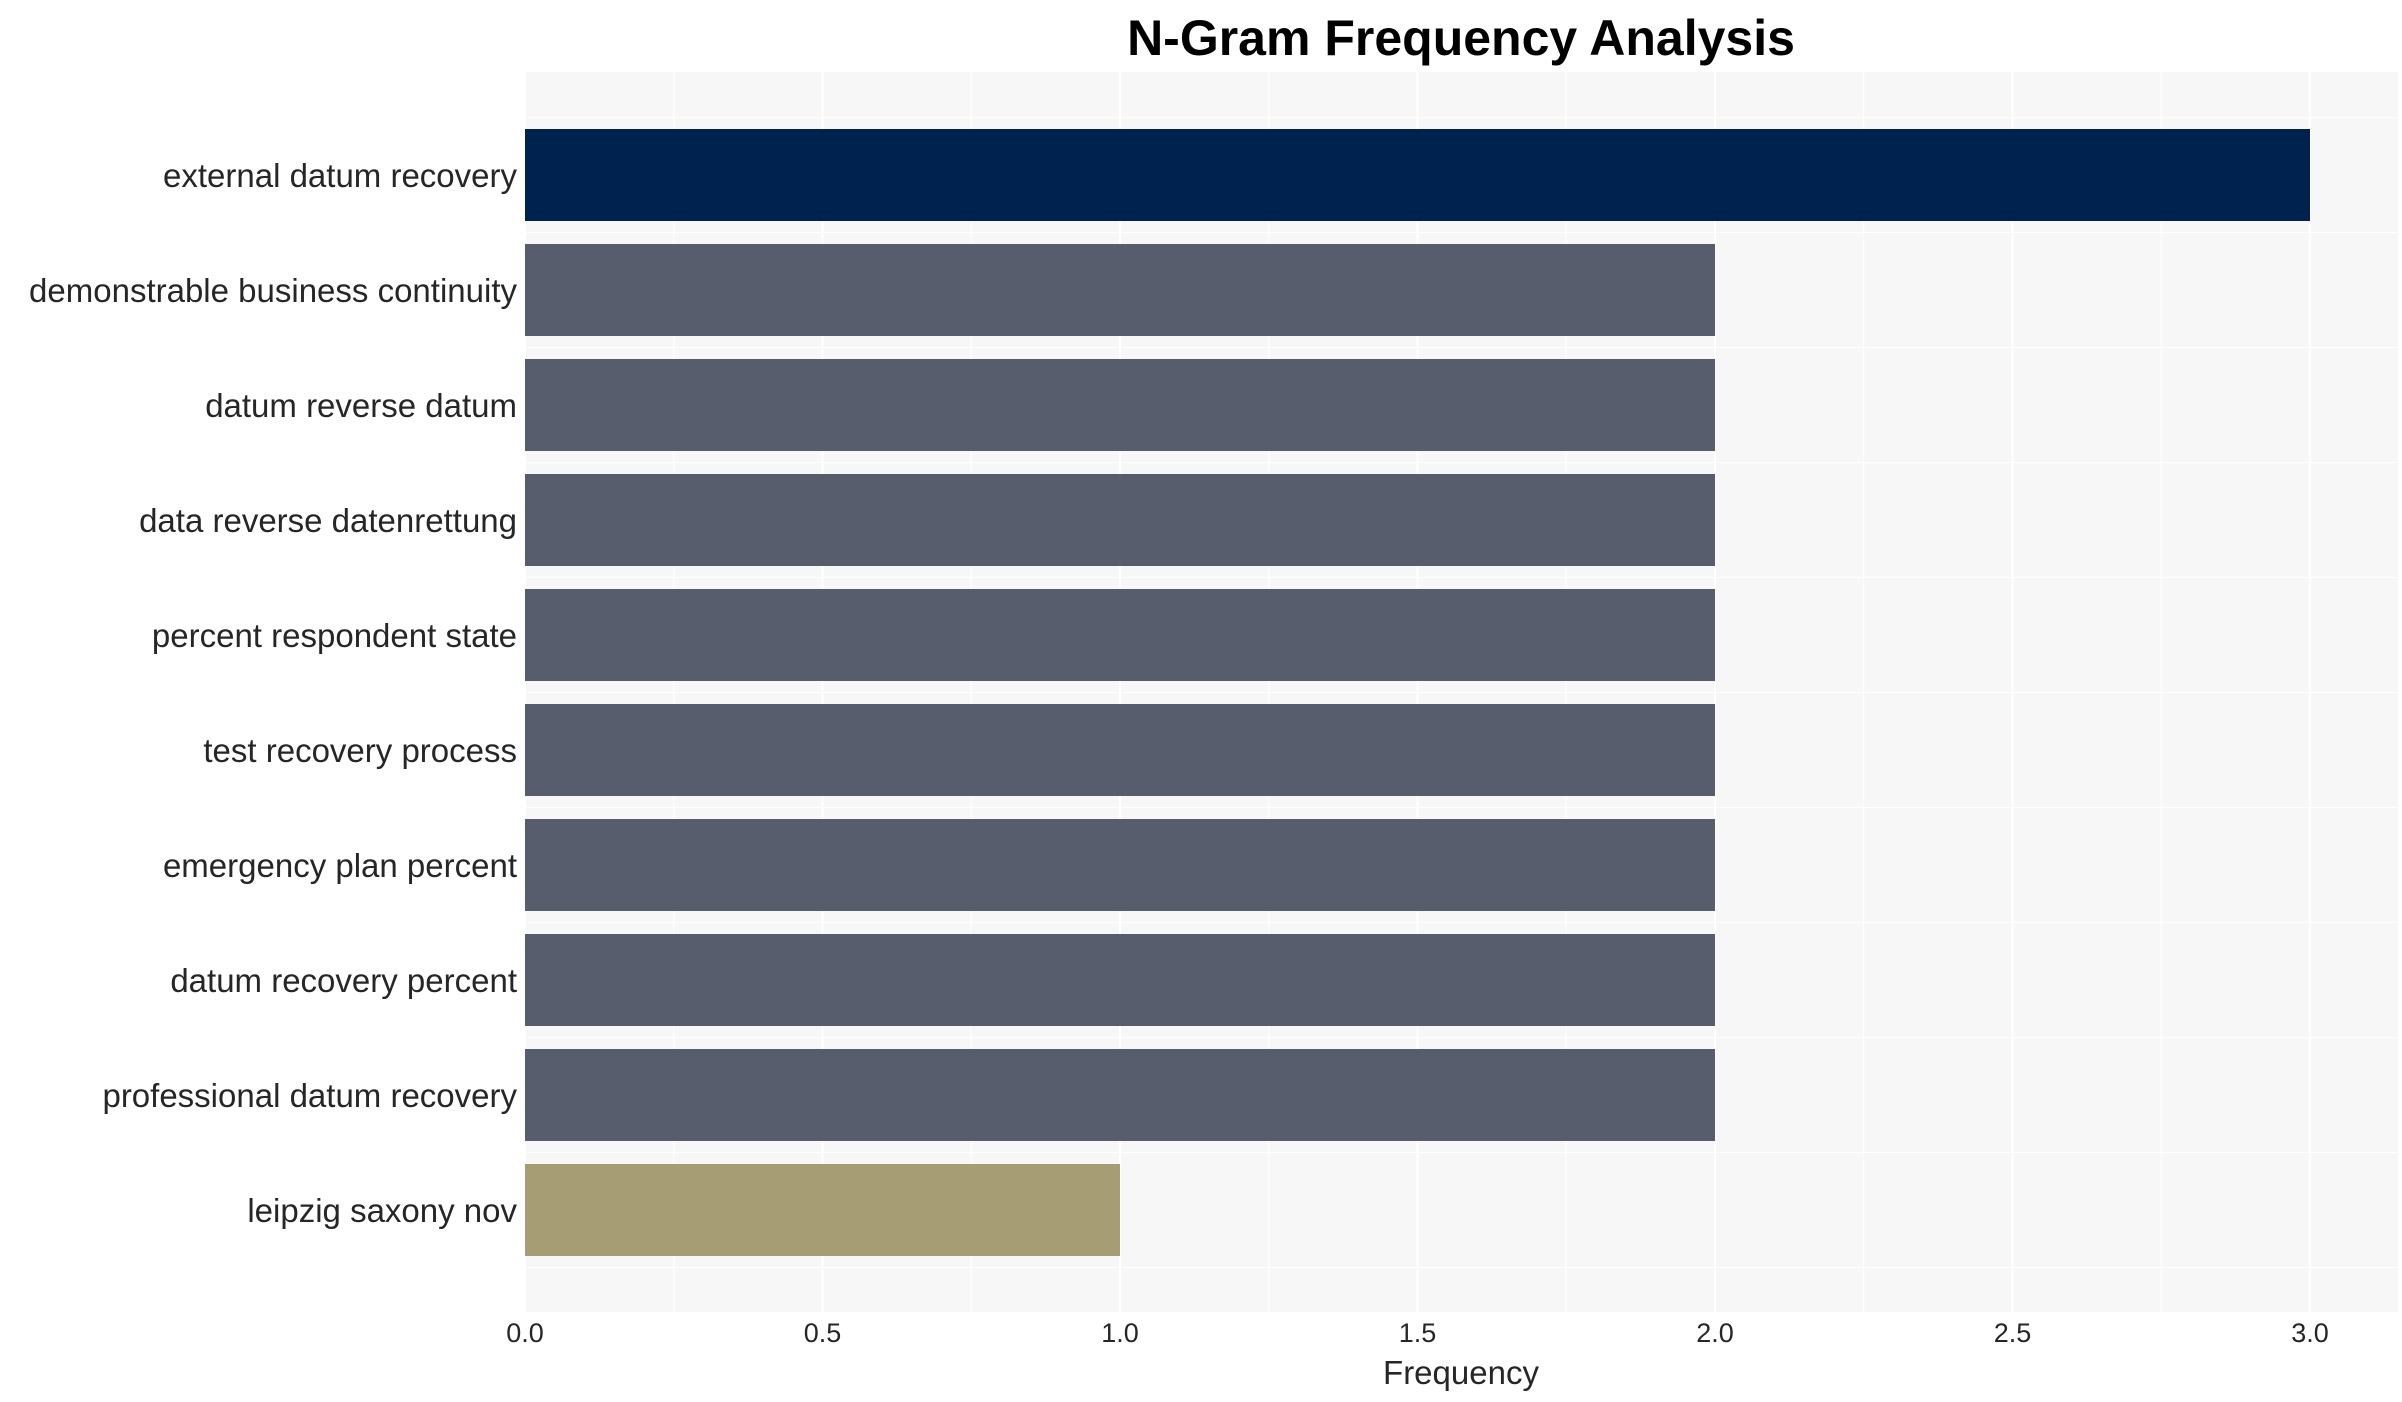 The height and width of the screenshot is (1402, 2402). What do you see at coordinates (309, 1095) in the screenshot?
I see `category-label: professional datum recovery` at bounding box center [309, 1095].